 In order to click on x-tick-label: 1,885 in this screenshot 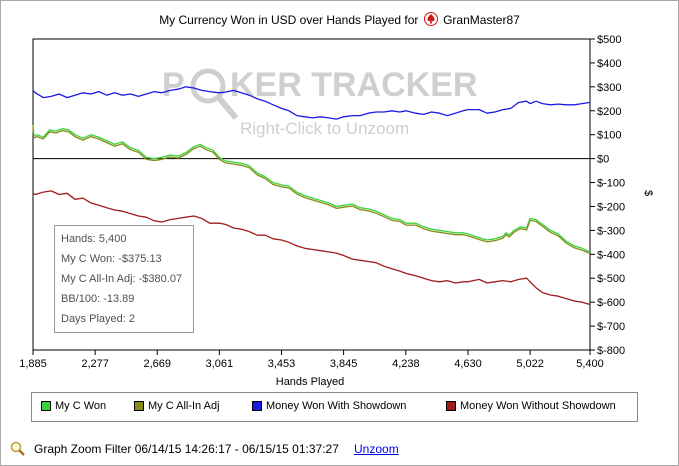, I will do `click(33, 364)`.